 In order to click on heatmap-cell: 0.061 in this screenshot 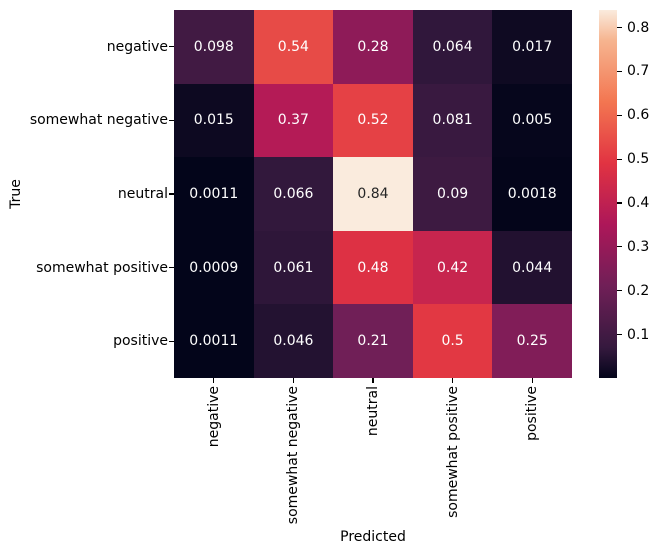, I will do `click(293, 267)`.